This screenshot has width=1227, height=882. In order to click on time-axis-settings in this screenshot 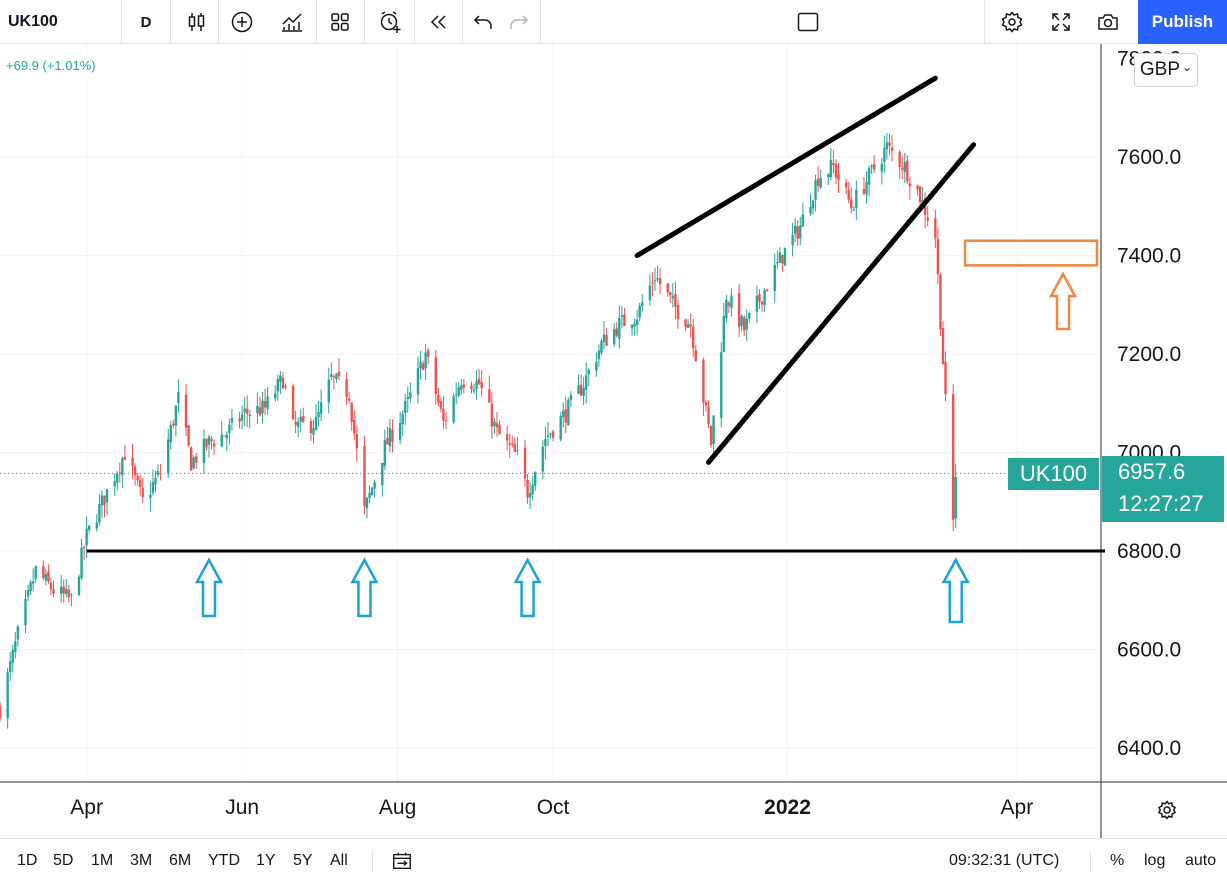, I will do `click(1167, 810)`.